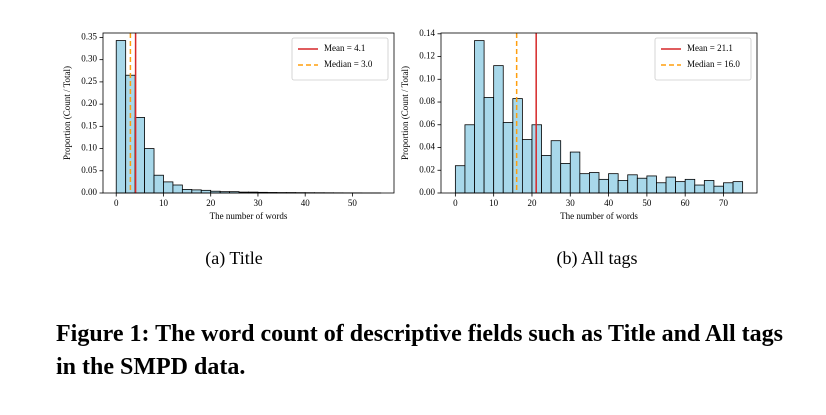  I want to click on y-tick-label: 0.30, so click(89, 59).